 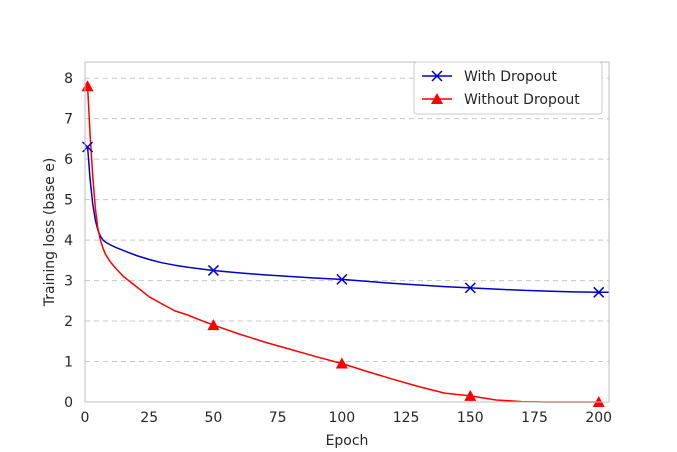 I want to click on y-tick-label: 4, so click(x=68, y=241).